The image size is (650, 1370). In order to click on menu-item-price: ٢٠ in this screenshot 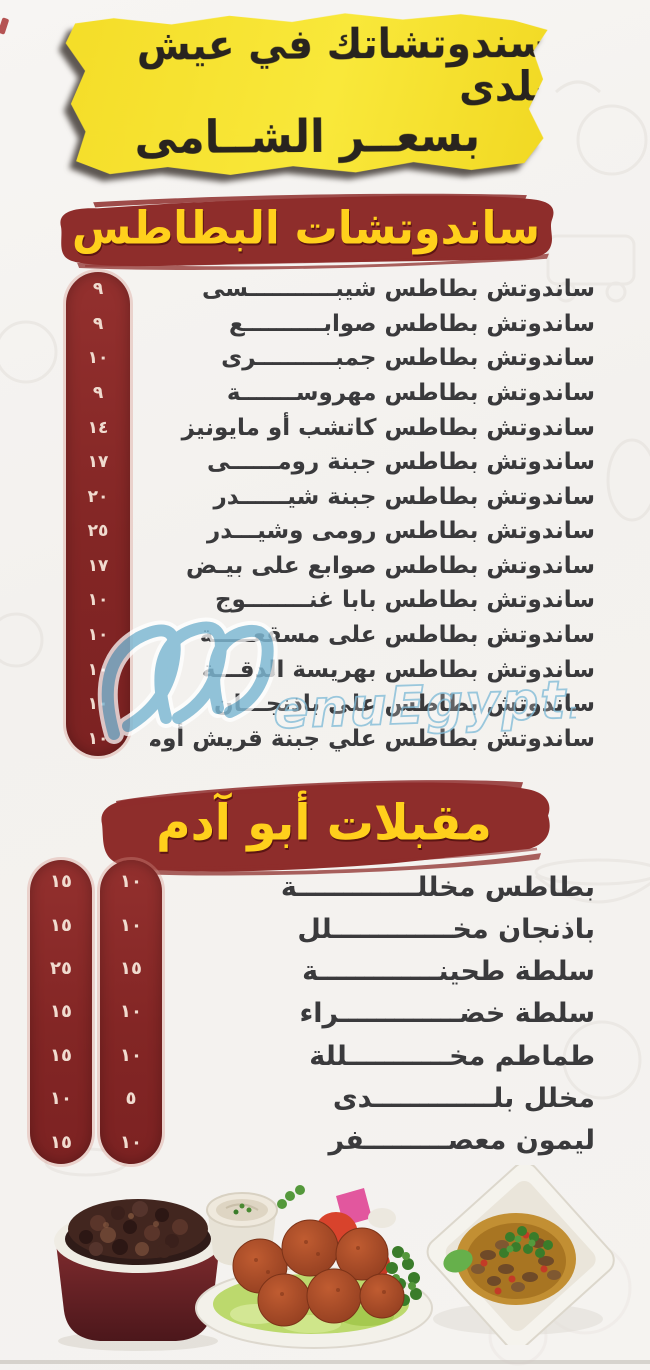, I will do `click(98, 496)`.